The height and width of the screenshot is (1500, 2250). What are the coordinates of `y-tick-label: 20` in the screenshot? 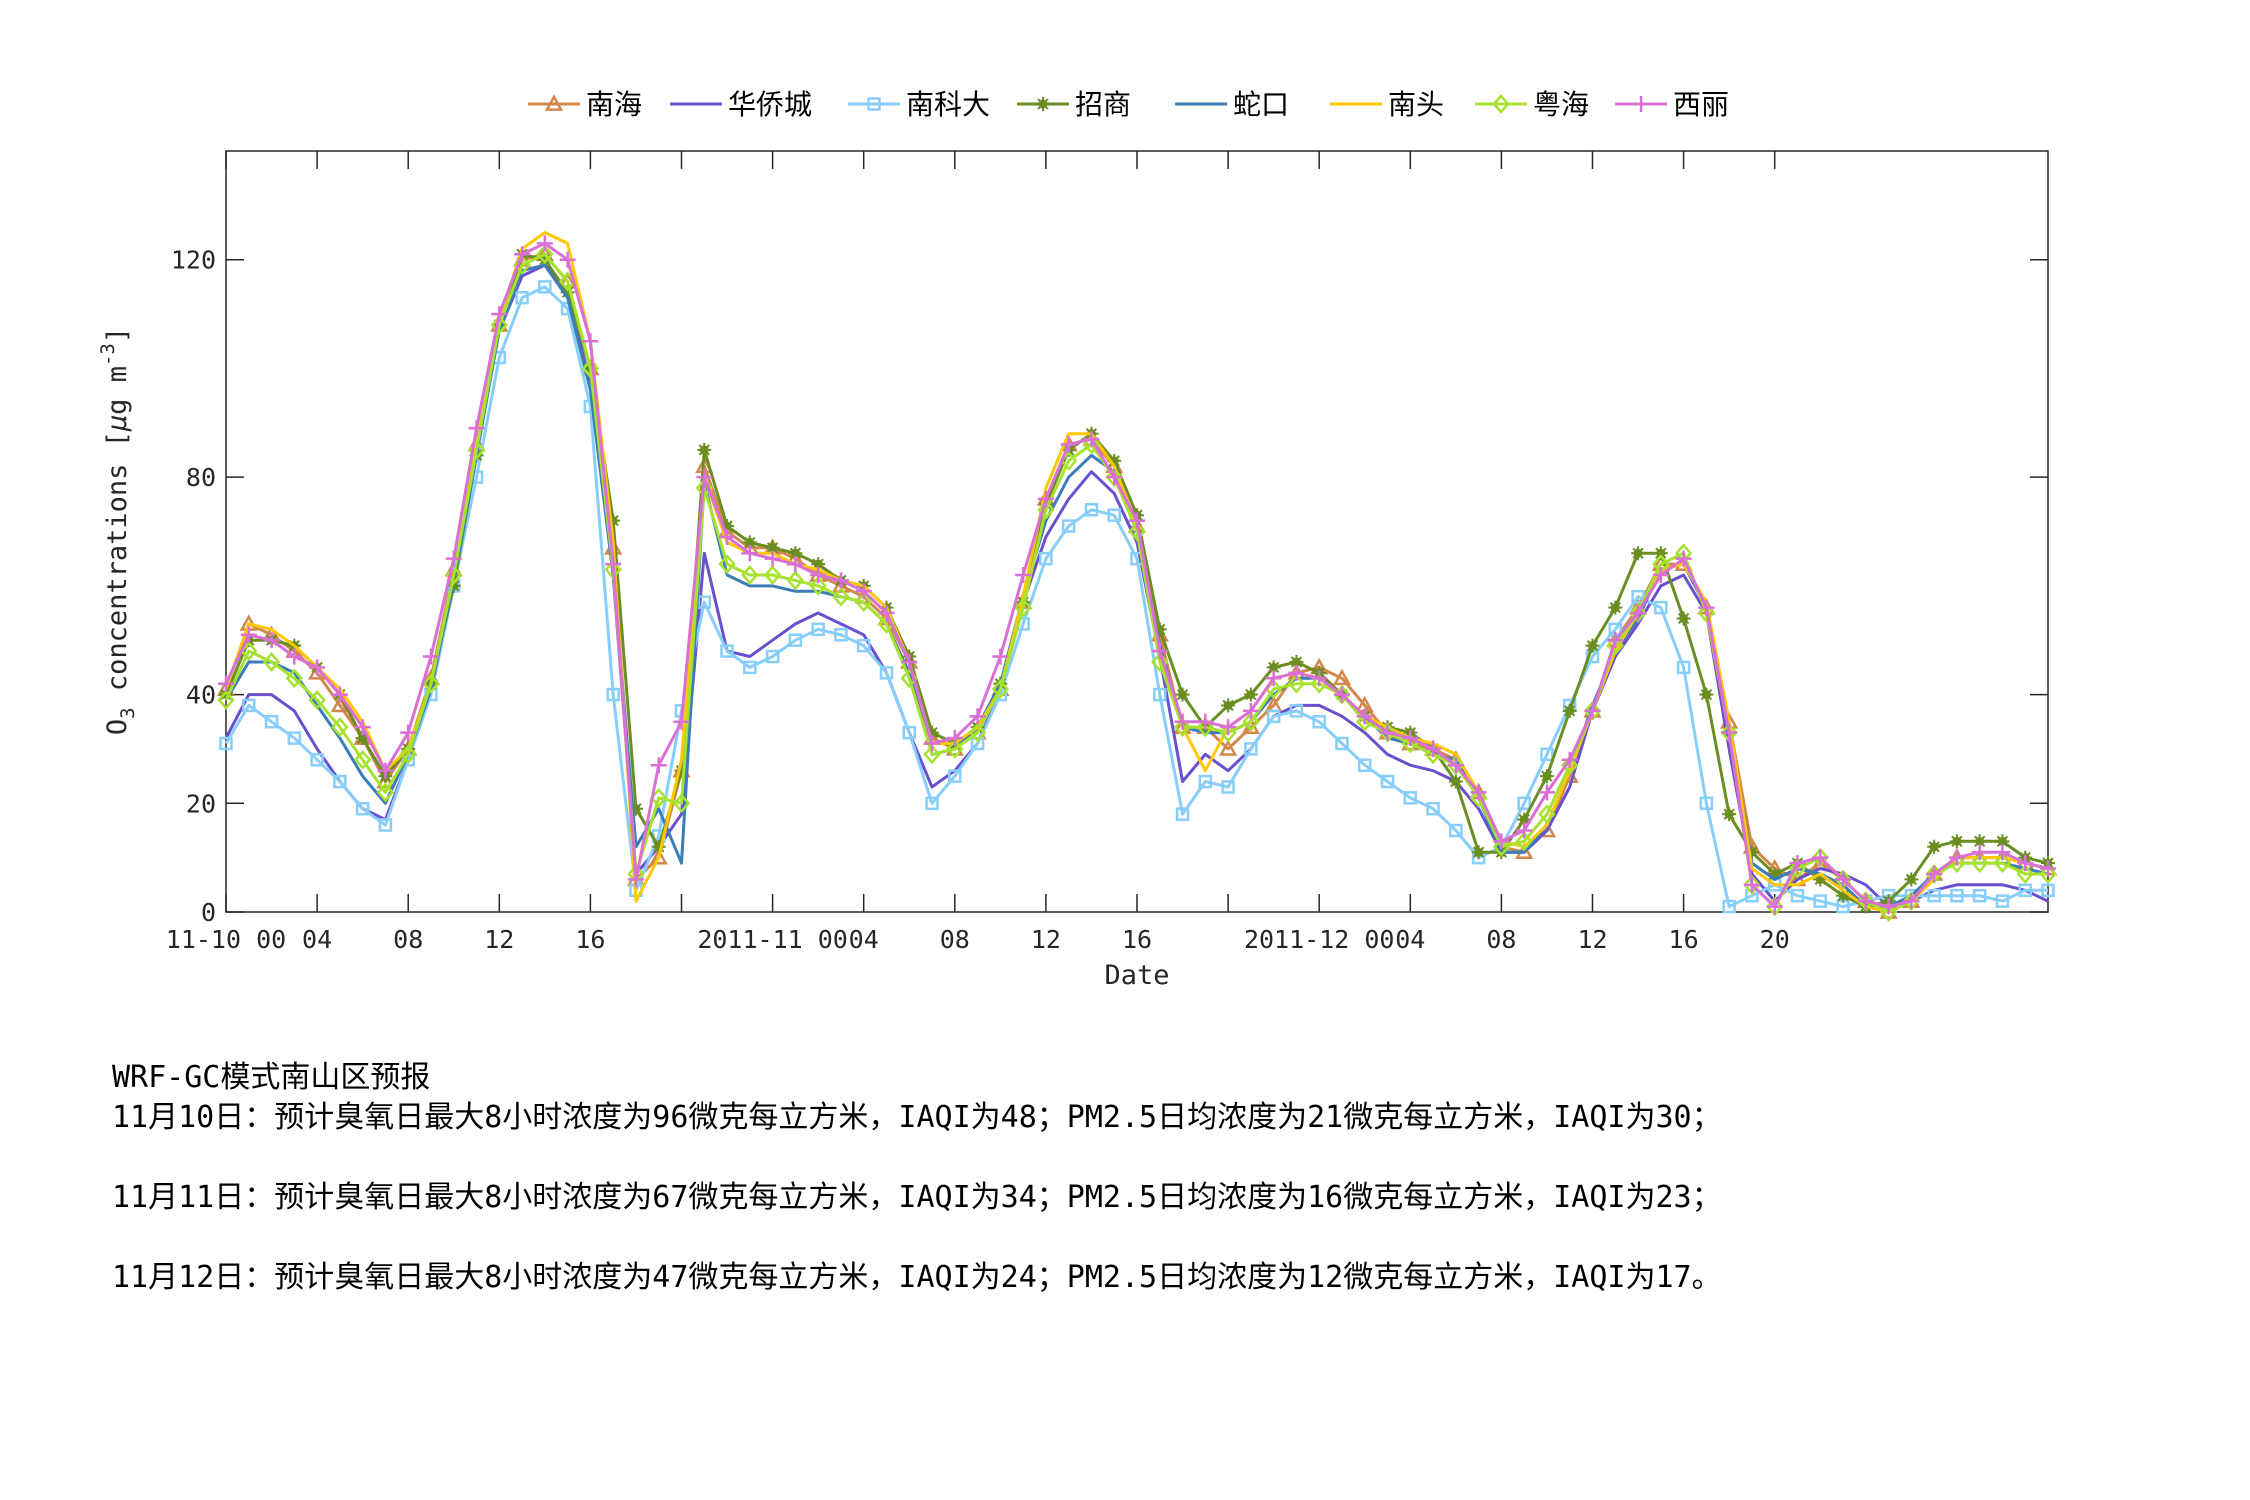 It's located at (201, 803).